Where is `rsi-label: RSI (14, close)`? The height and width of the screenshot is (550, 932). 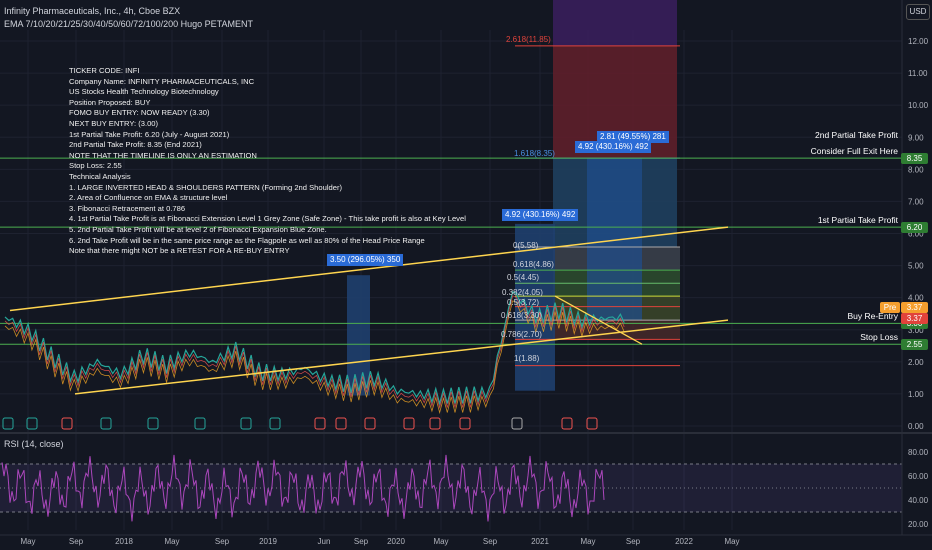 rsi-label: RSI (14, close) is located at coordinates (34, 444).